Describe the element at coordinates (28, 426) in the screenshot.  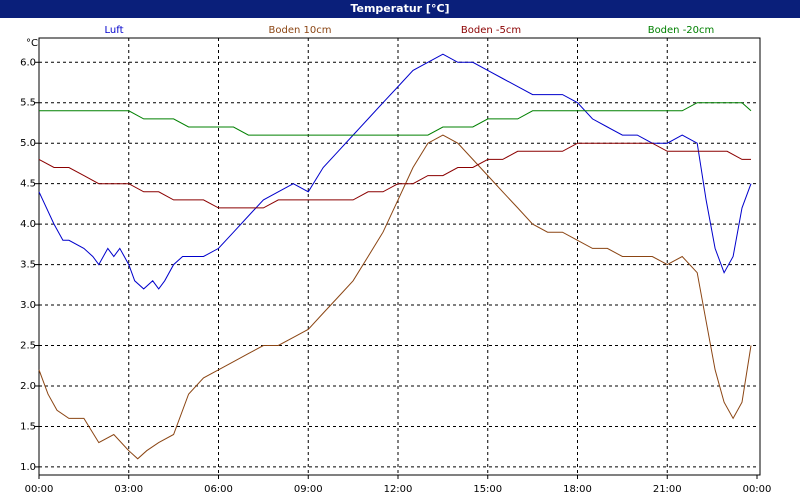
I see `y-tick-label: 1.5` at that location.